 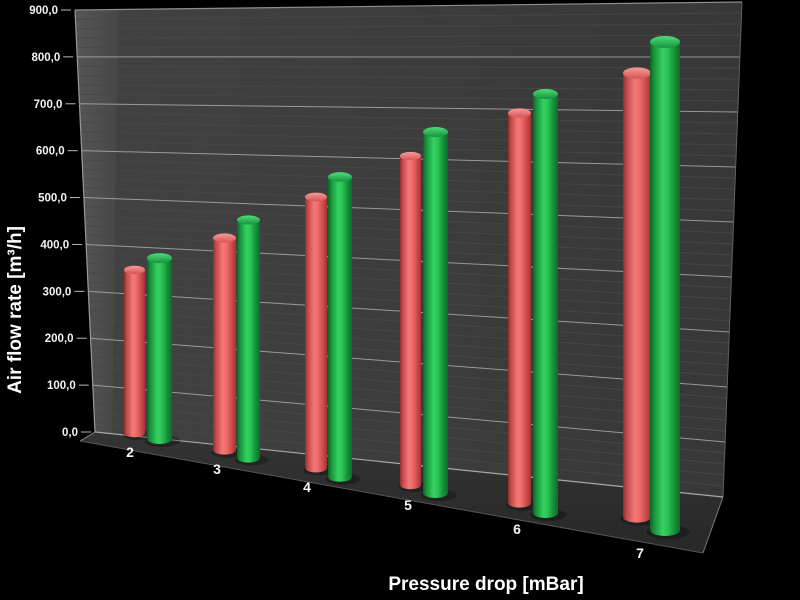 What do you see at coordinates (70, 433) in the screenshot?
I see `y-tick-label: 0,0` at bounding box center [70, 433].